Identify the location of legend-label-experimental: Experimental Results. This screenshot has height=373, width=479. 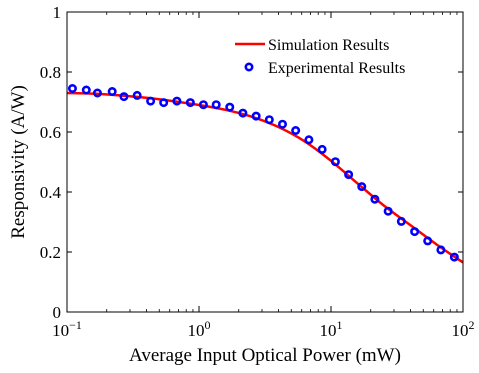
(336, 68).